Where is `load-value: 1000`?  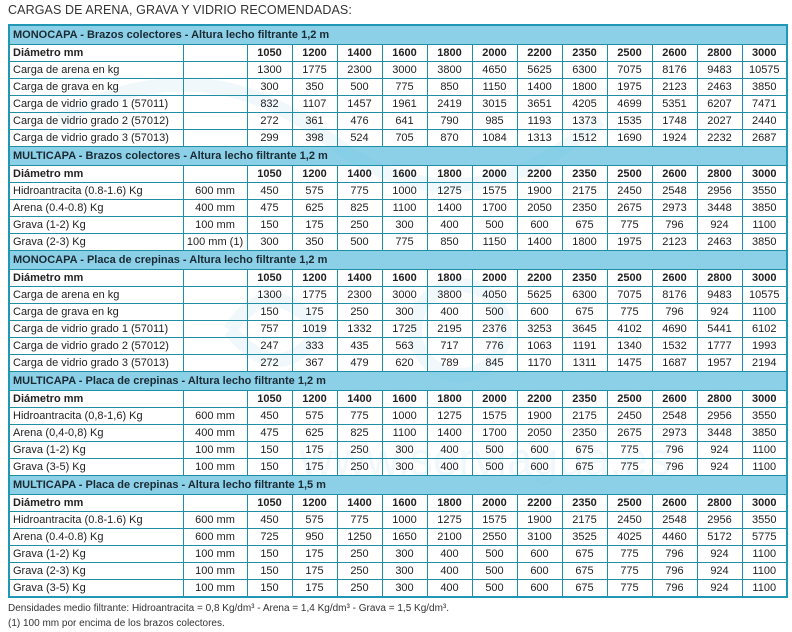
load-value: 1000 is located at coordinates (404, 191).